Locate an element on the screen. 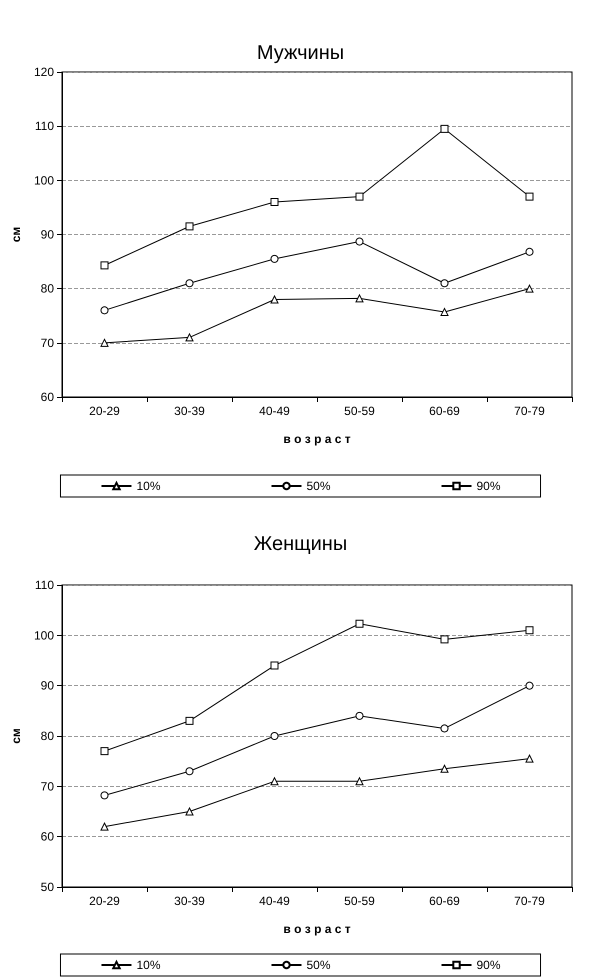 This screenshot has height=980, width=601. chart-title: Мужчины is located at coordinates (300, 53).